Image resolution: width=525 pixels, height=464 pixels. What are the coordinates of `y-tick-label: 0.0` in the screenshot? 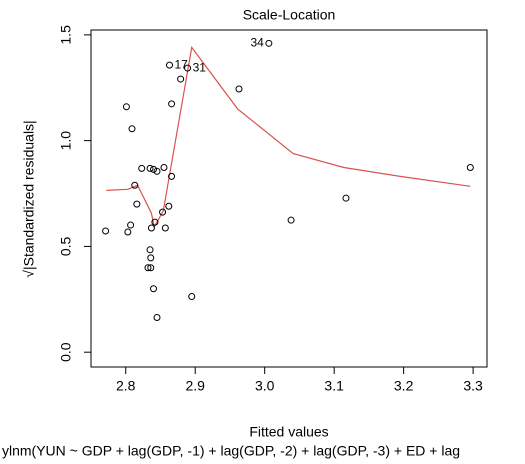 It's located at (66, 352).